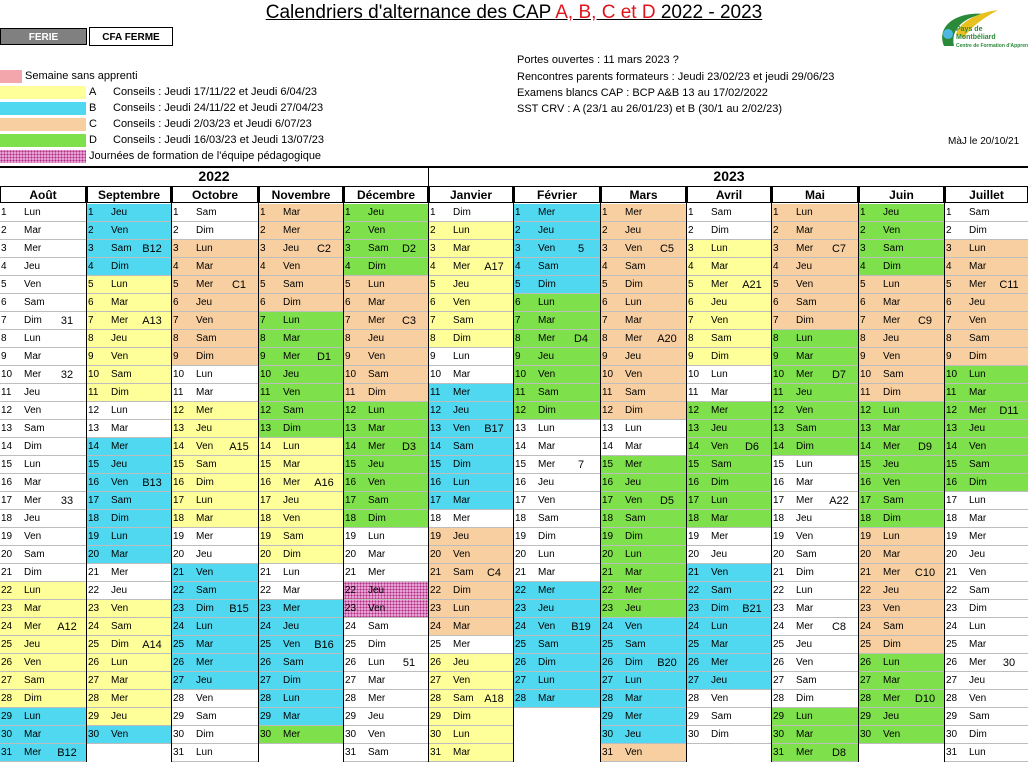 Image resolution: width=1028 pixels, height=764 pixels. What do you see at coordinates (436, 752) in the screenshot?
I see `day-number: 31` at bounding box center [436, 752].